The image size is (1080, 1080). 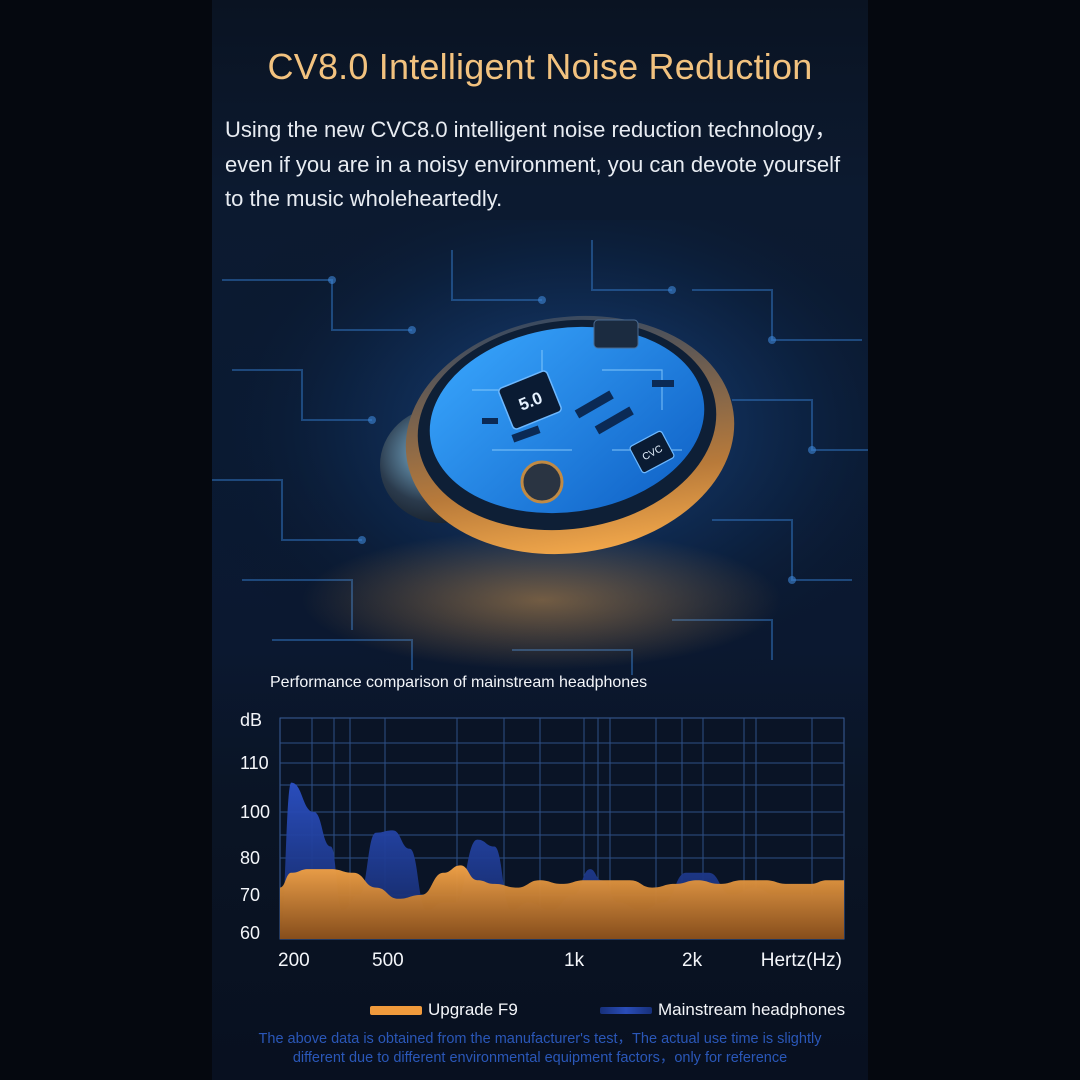 What do you see at coordinates (250, 858) in the screenshot?
I see `y-tick-label: 80` at bounding box center [250, 858].